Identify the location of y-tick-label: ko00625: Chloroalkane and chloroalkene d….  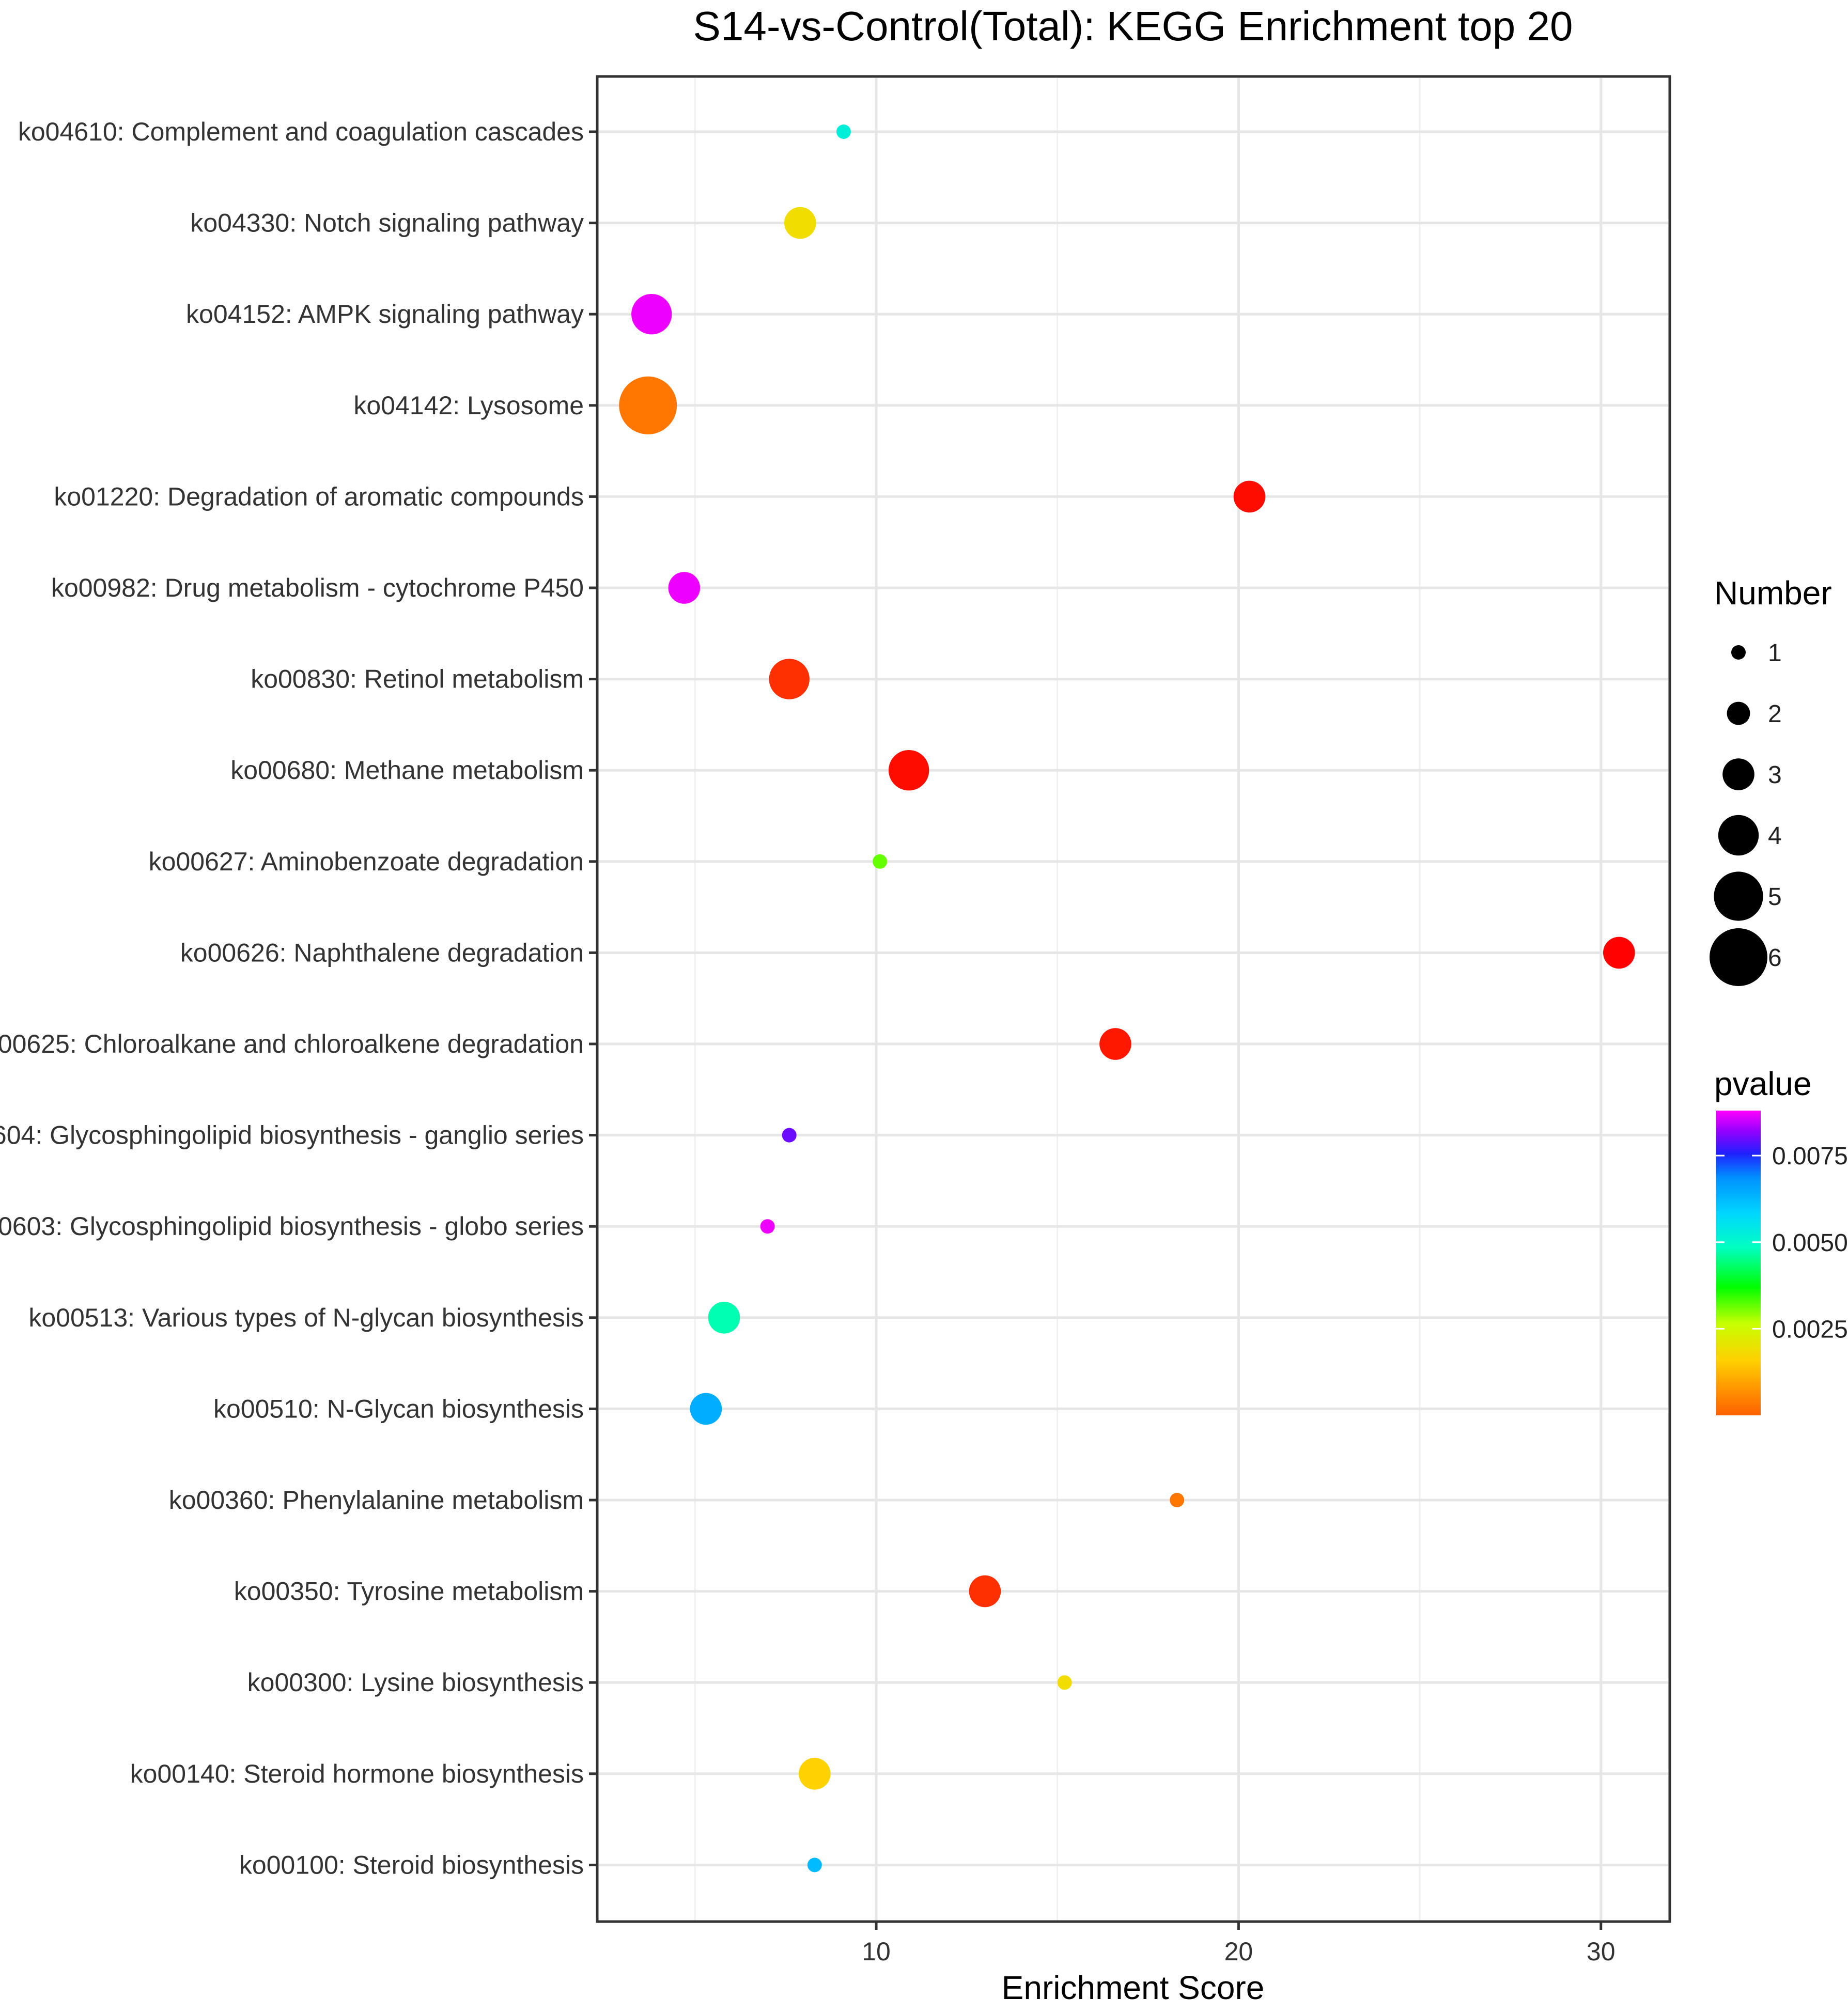
(292, 1043).